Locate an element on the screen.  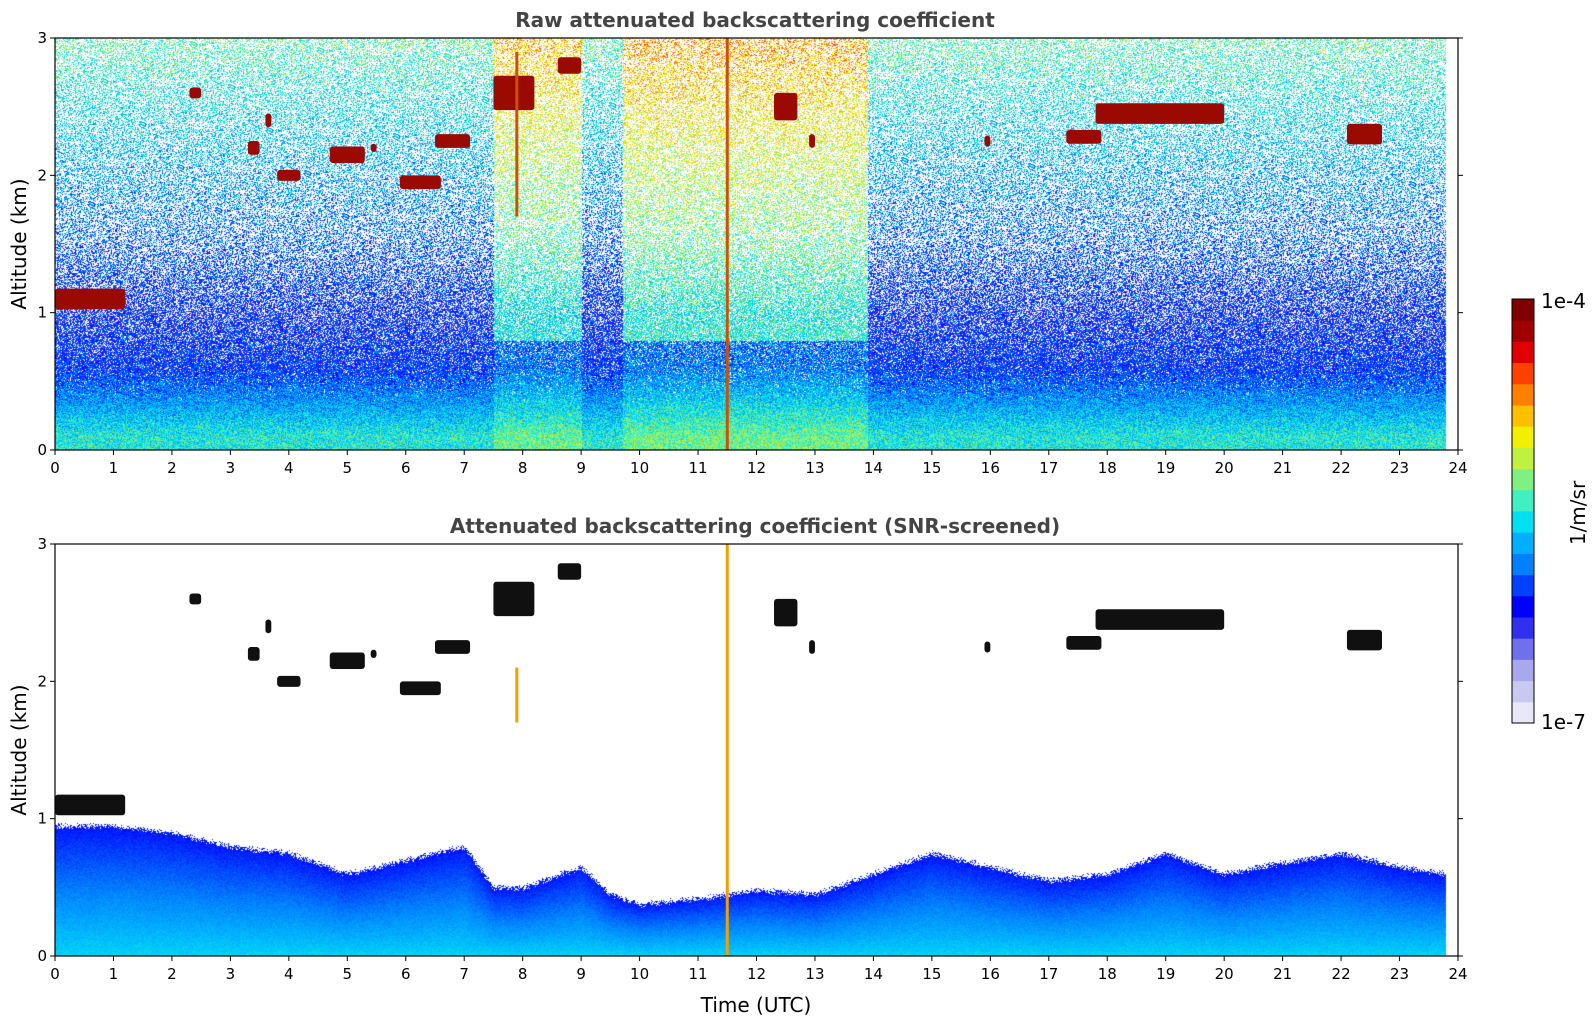
x-tick-label: 6 is located at coordinates (406, 974).